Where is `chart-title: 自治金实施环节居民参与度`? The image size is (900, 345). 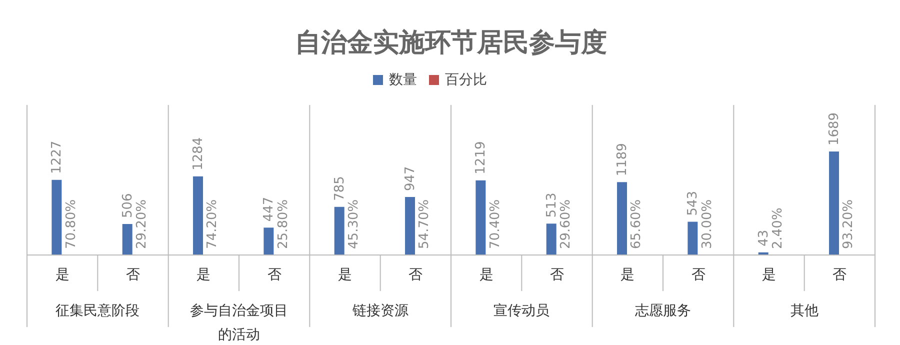 chart-title: 自治金实施环节居民参与度 is located at coordinates (451, 43).